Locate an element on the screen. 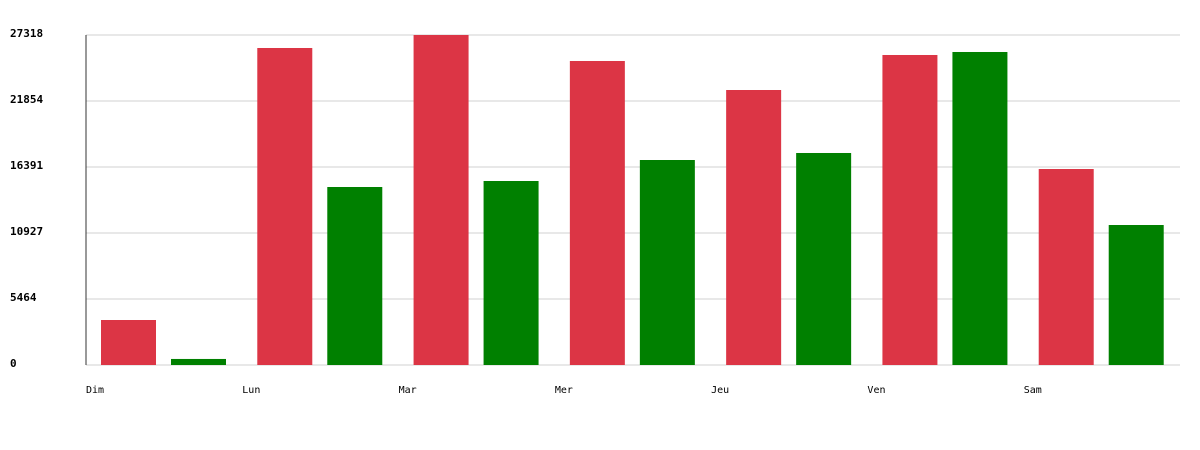  x-tick-label: Sam is located at coordinates (1033, 390).